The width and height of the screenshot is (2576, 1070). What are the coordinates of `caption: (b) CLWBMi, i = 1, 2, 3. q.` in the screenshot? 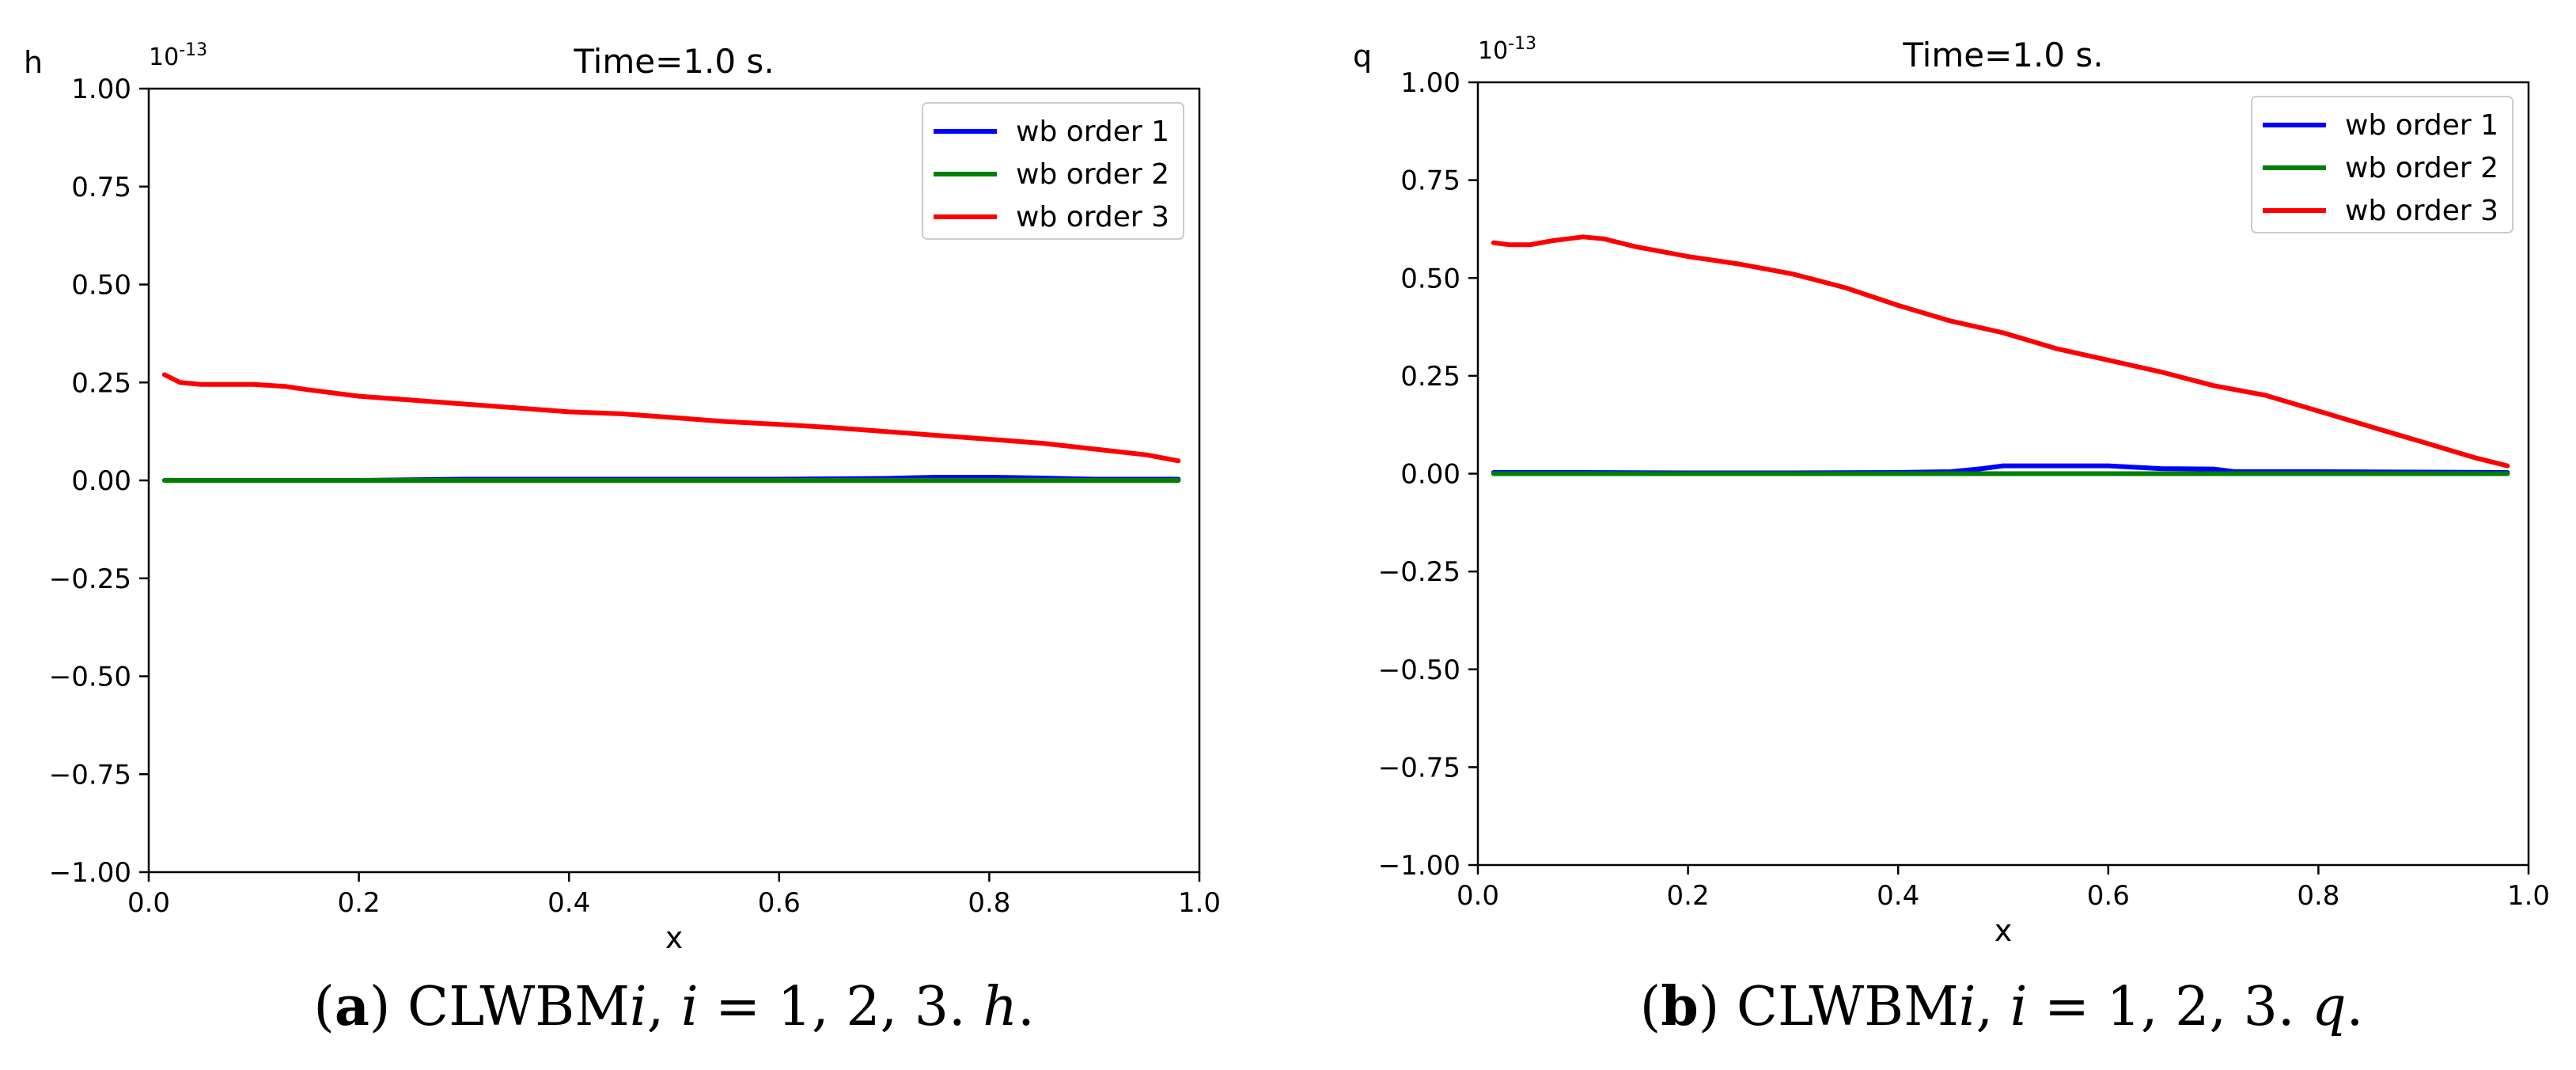 It's located at (2002, 1007).